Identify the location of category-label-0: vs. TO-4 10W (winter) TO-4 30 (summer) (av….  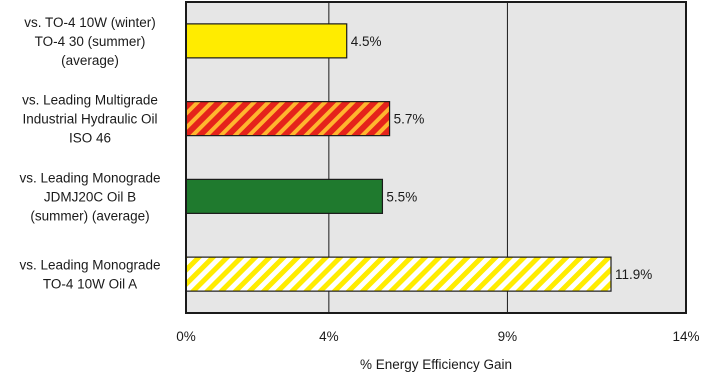
(90, 41).